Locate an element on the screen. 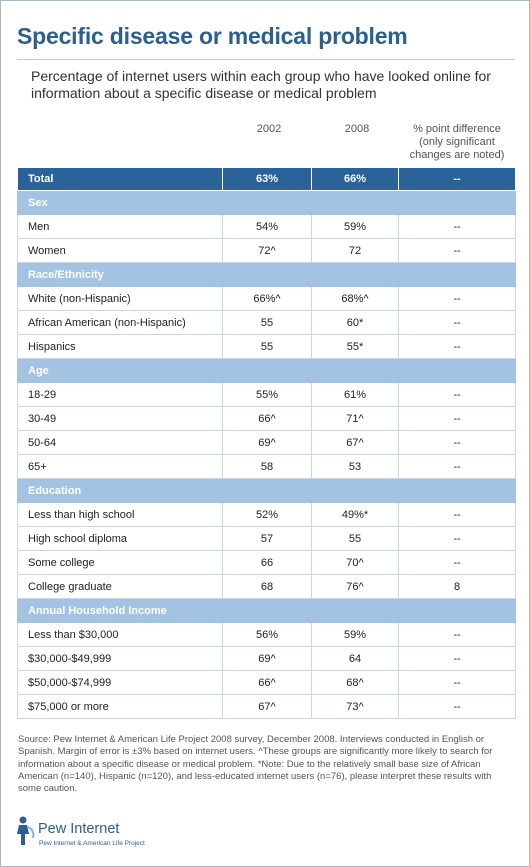 This screenshot has height=867, width=530. value-2008: 53 is located at coordinates (355, 466).